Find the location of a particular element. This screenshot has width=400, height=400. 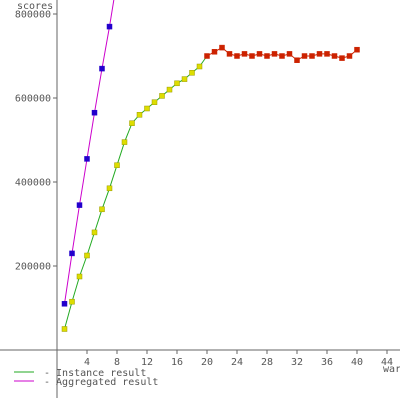

x-tick-label: 8 is located at coordinates (117, 362).